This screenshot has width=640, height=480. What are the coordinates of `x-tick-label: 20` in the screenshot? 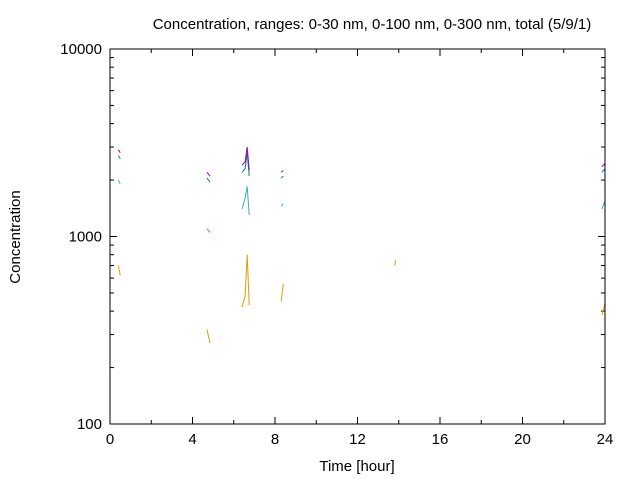 It's located at (522, 439).